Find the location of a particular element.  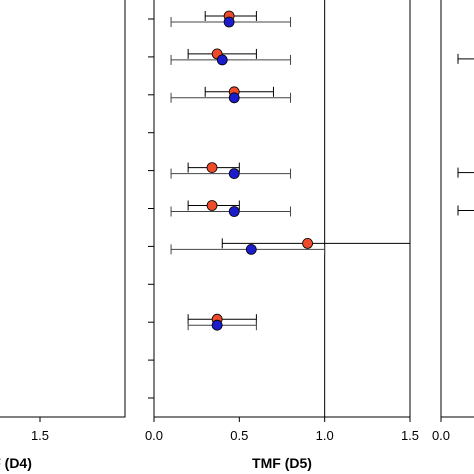

panel-d5-x-ticks: 0.0 0.5 1.0 1.5 is located at coordinates (282, 430).